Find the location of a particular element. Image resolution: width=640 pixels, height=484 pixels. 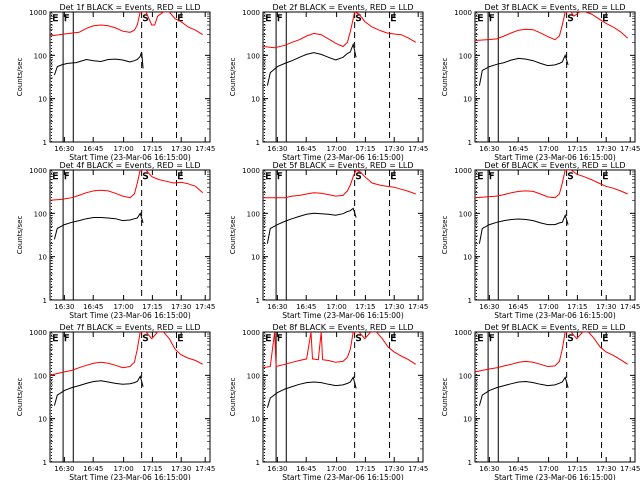

panel-title: Det 4f BLACK = Events, RED = LLD is located at coordinates (129, 165).